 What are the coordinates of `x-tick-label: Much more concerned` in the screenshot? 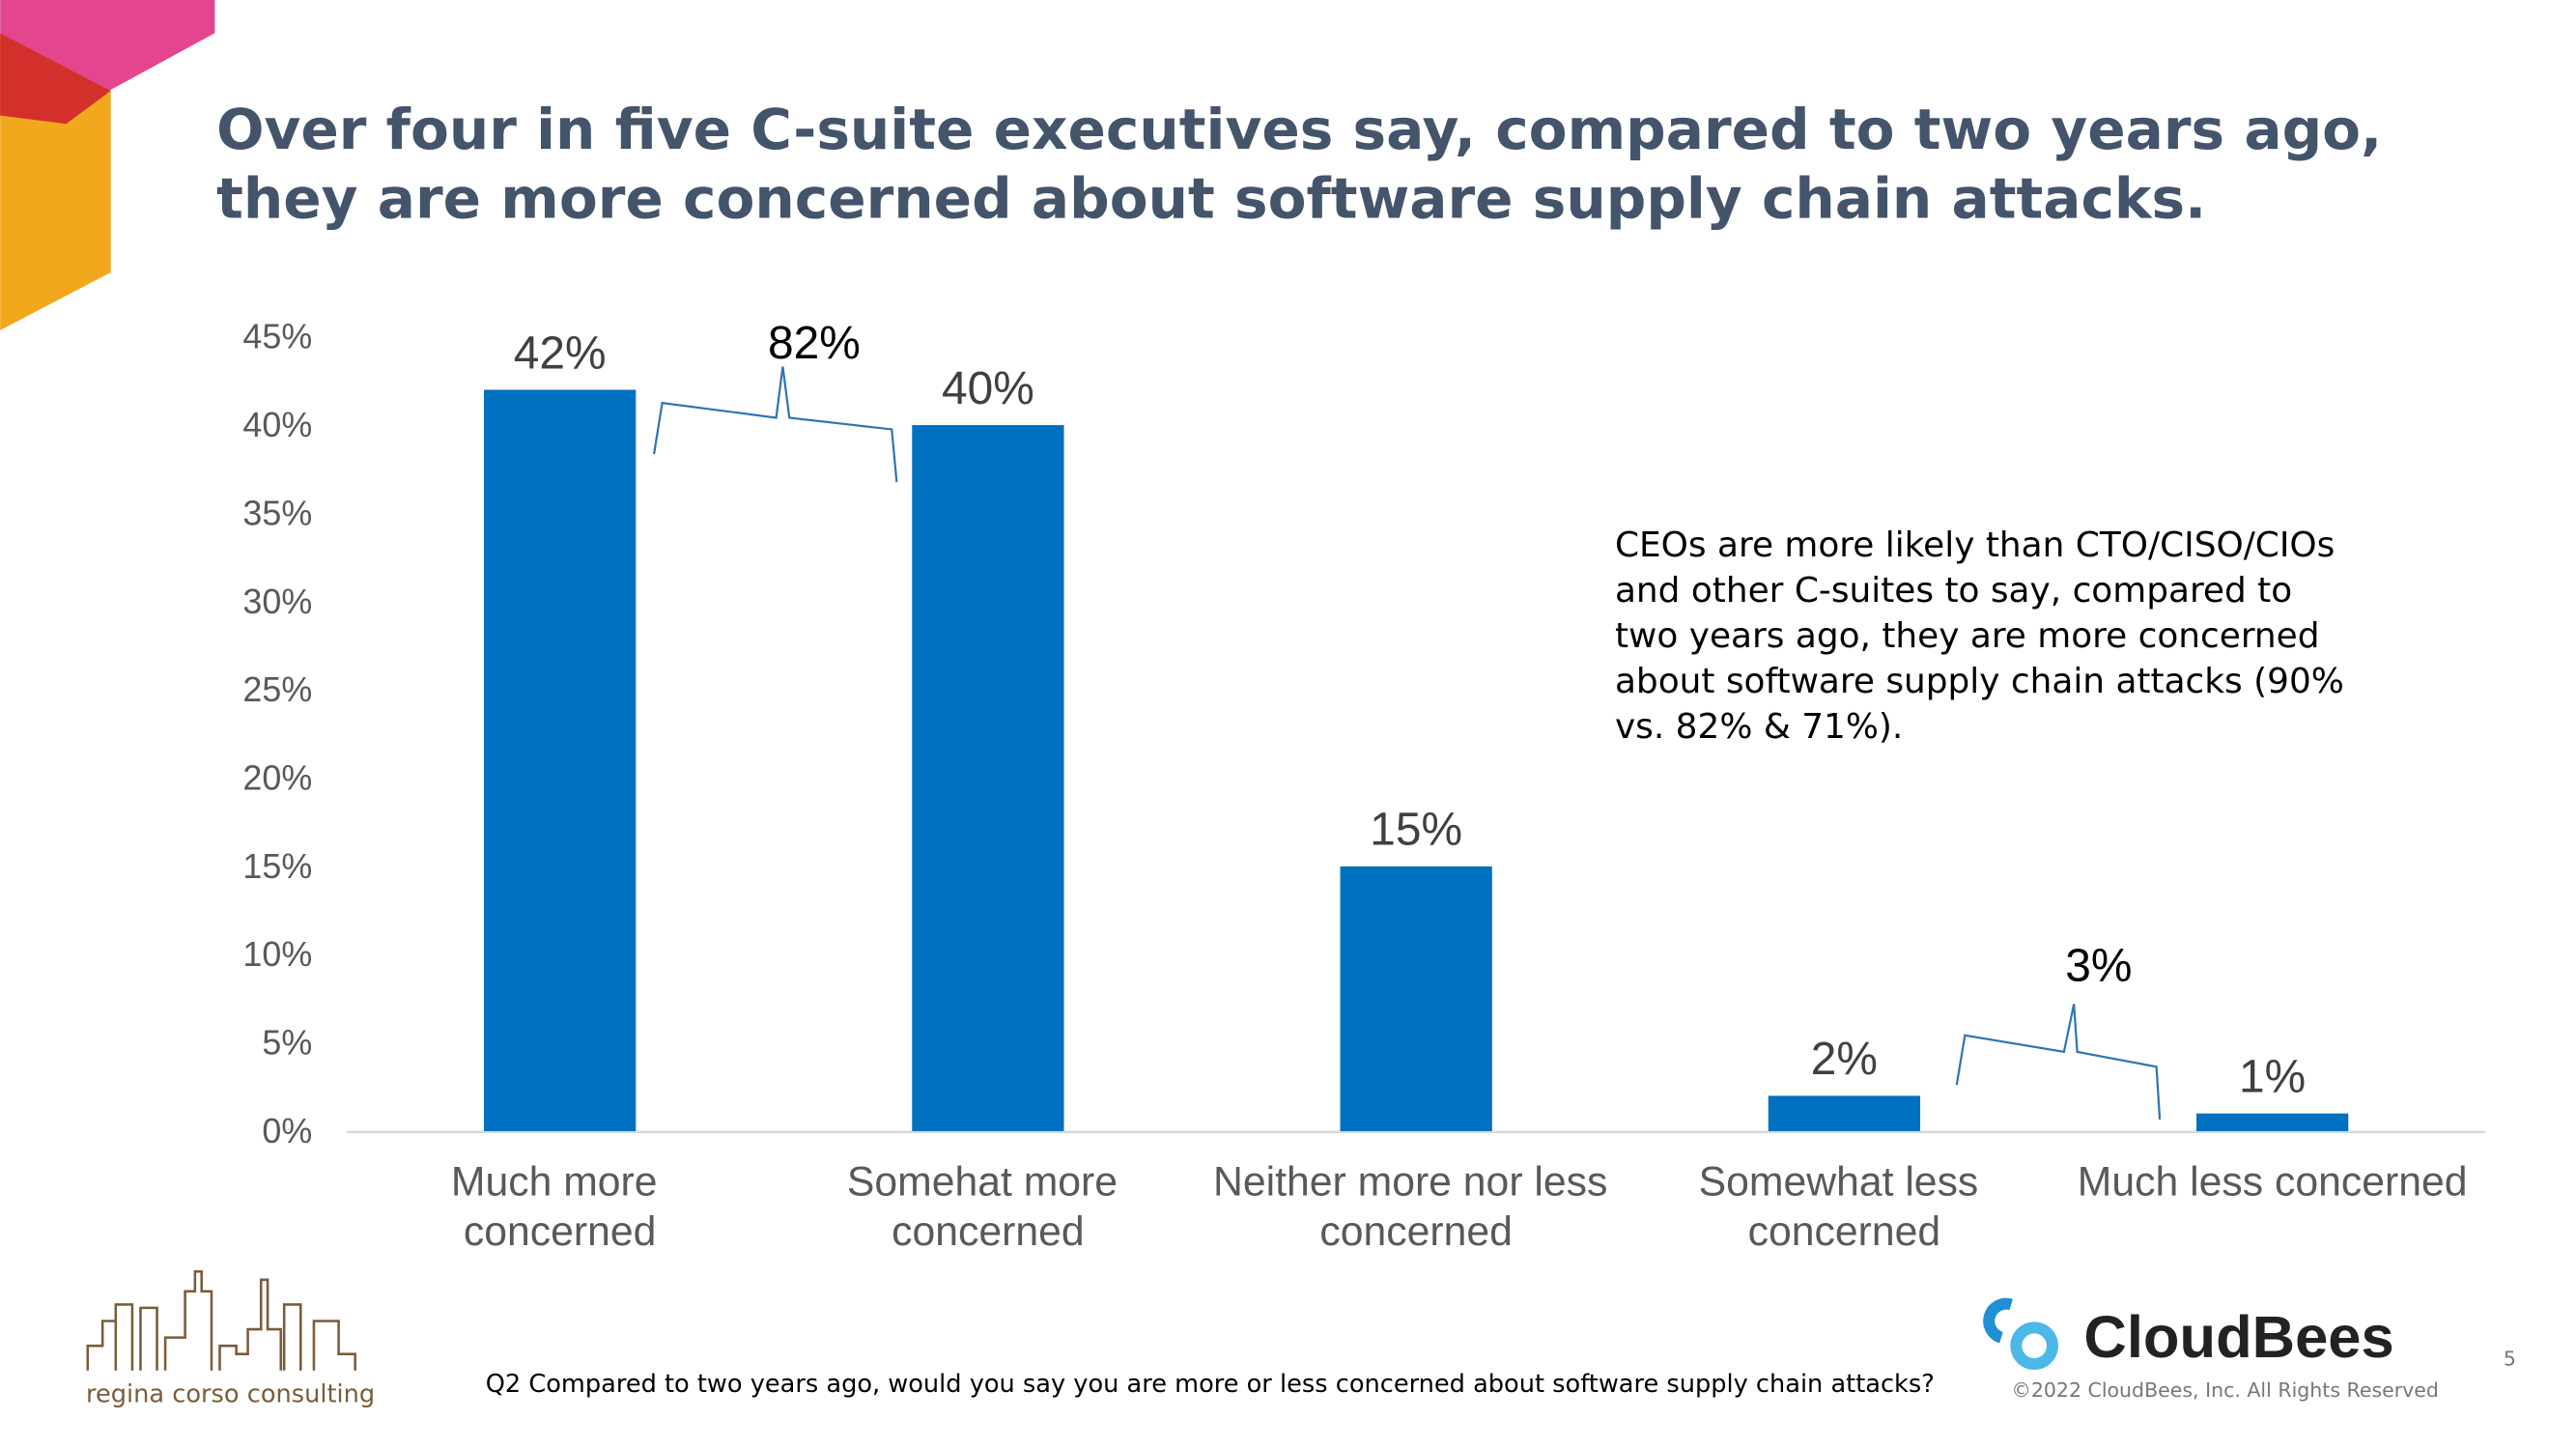 It's located at (560, 1207).